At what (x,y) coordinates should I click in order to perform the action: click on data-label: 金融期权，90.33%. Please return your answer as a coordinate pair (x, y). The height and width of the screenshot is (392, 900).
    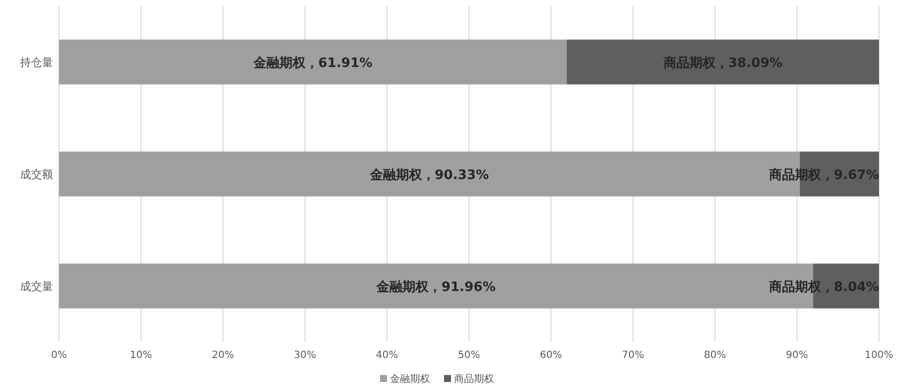
    Looking at the image, I should click on (428, 175).